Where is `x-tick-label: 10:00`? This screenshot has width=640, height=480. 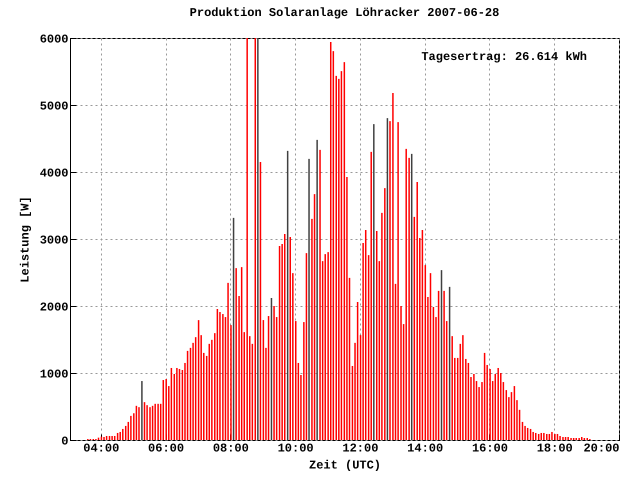
x-tick-label: 10:00 is located at coordinates (296, 449).